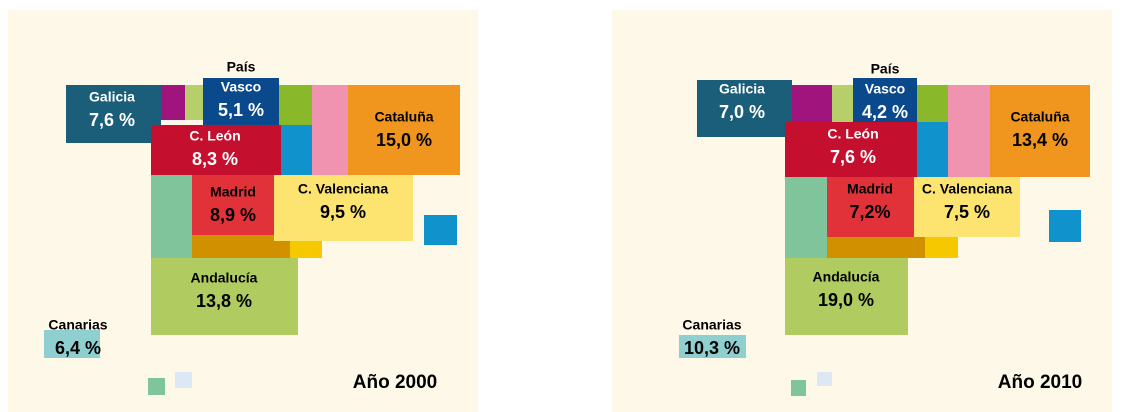  What do you see at coordinates (869, 212) in the screenshot?
I see `region-value: 7,2%` at bounding box center [869, 212].